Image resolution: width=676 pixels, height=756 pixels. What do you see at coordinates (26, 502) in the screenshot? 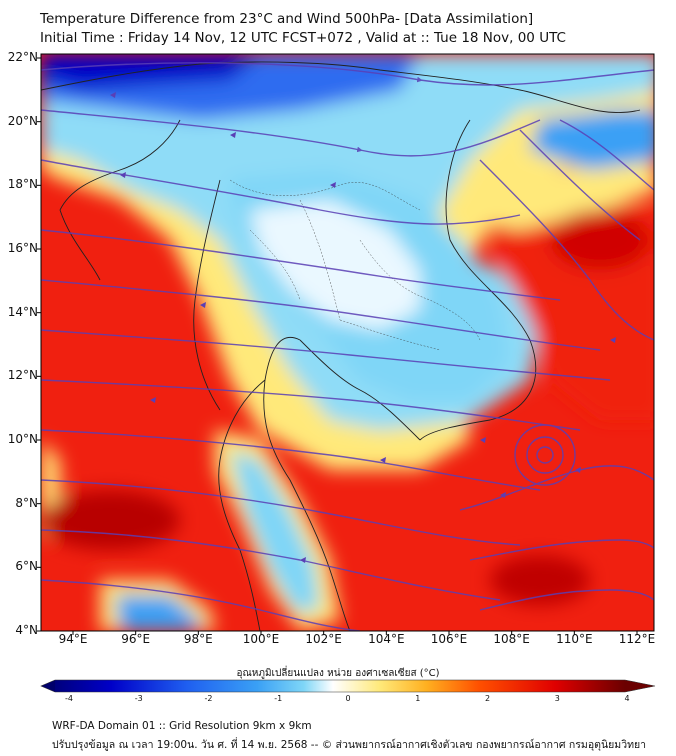
I see `latitude-label: 8°N` at bounding box center [26, 502].